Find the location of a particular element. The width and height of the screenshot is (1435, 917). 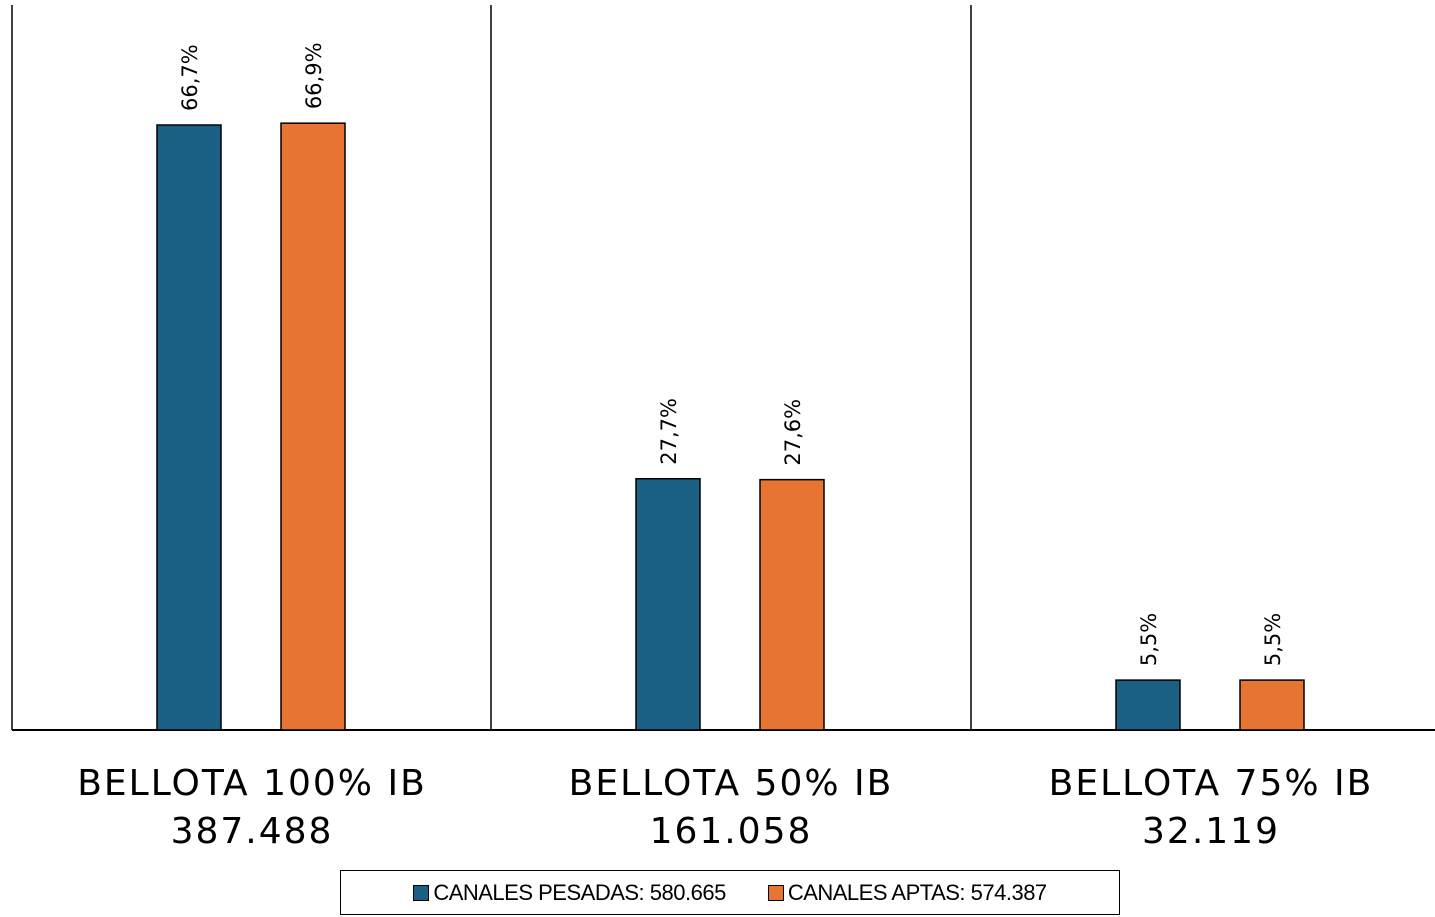

value-label-aptas-1: 27,6% is located at coordinates (793, 432).